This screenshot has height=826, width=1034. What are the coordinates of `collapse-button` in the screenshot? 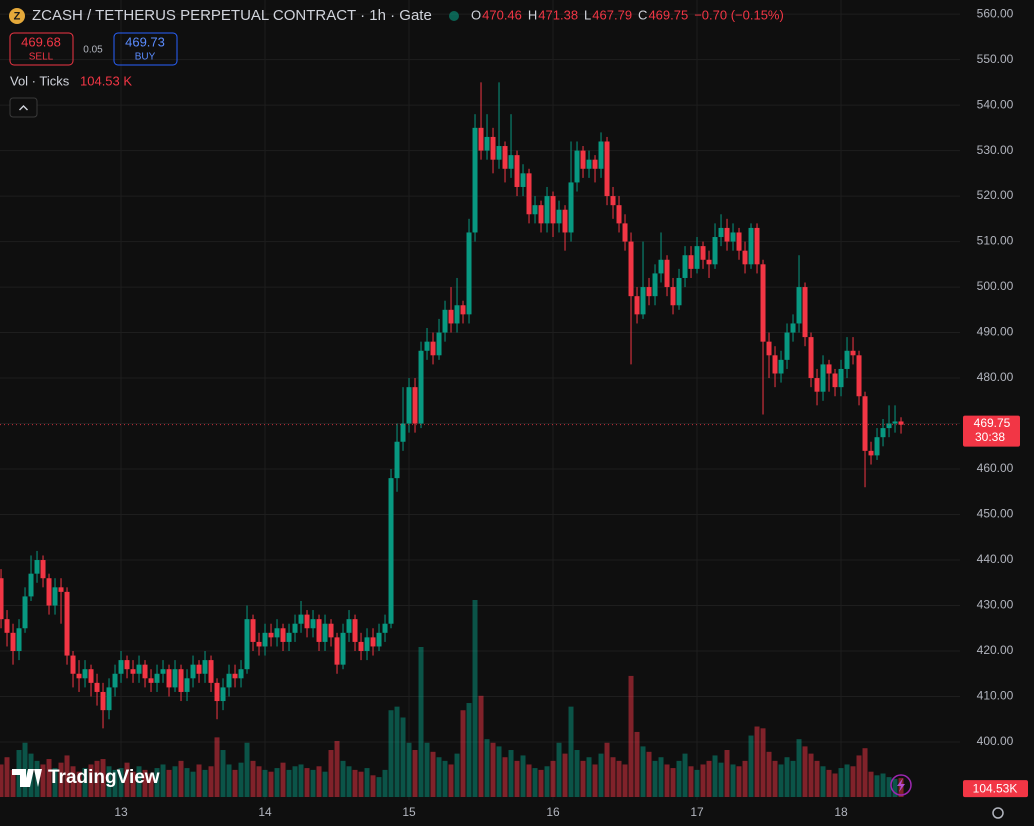 It's located at (23, 107).